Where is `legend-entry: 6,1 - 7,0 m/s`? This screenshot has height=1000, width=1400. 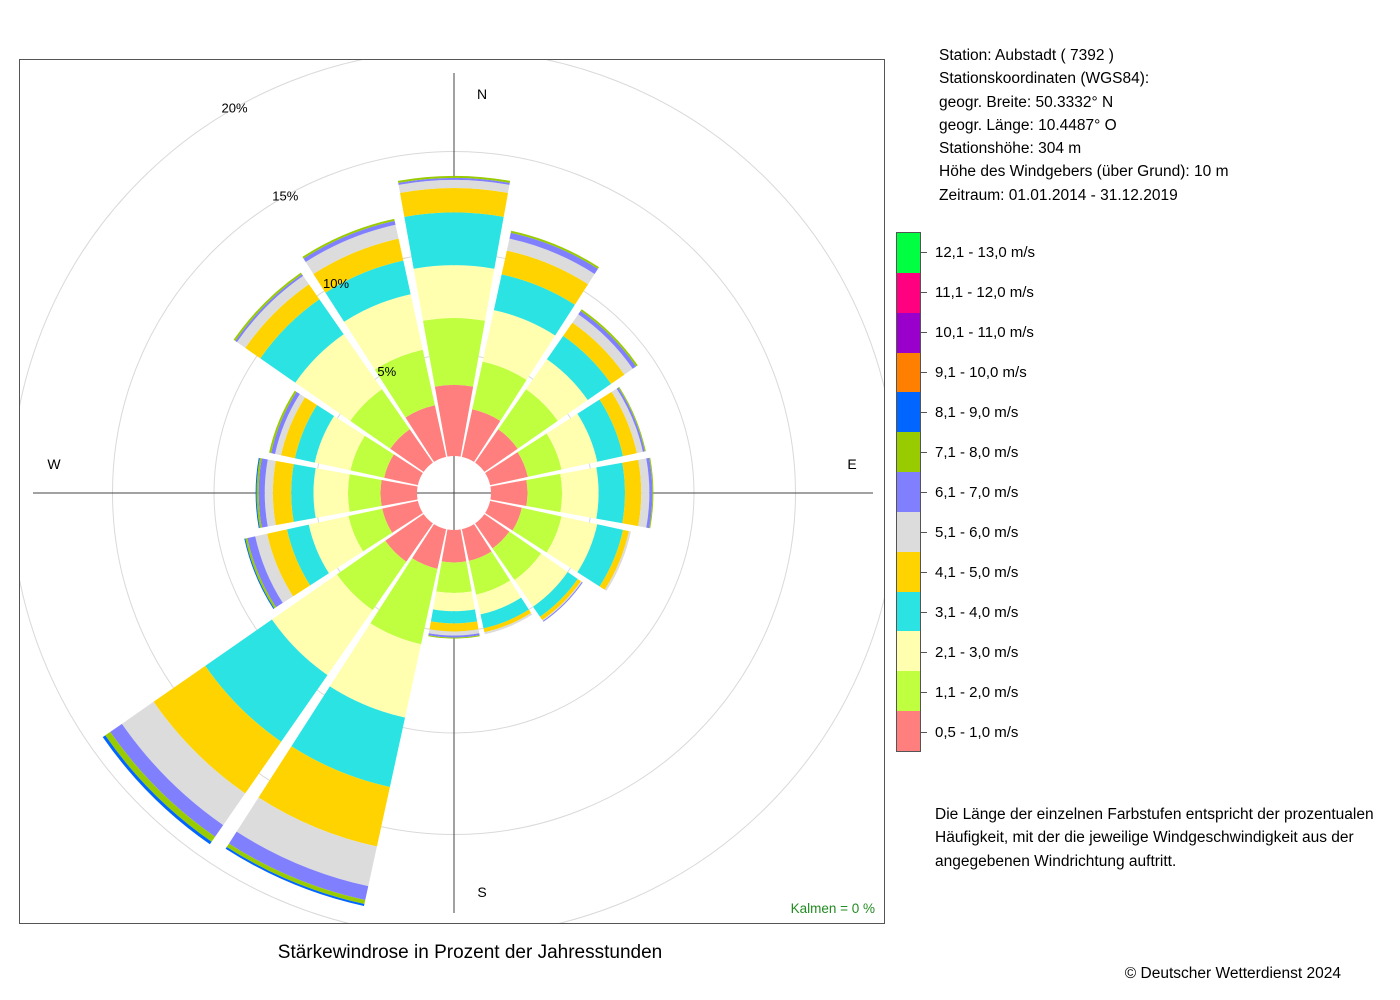
legend-entry: 6,1 - 7,0 m/s is located at coordinates (1000, 492).